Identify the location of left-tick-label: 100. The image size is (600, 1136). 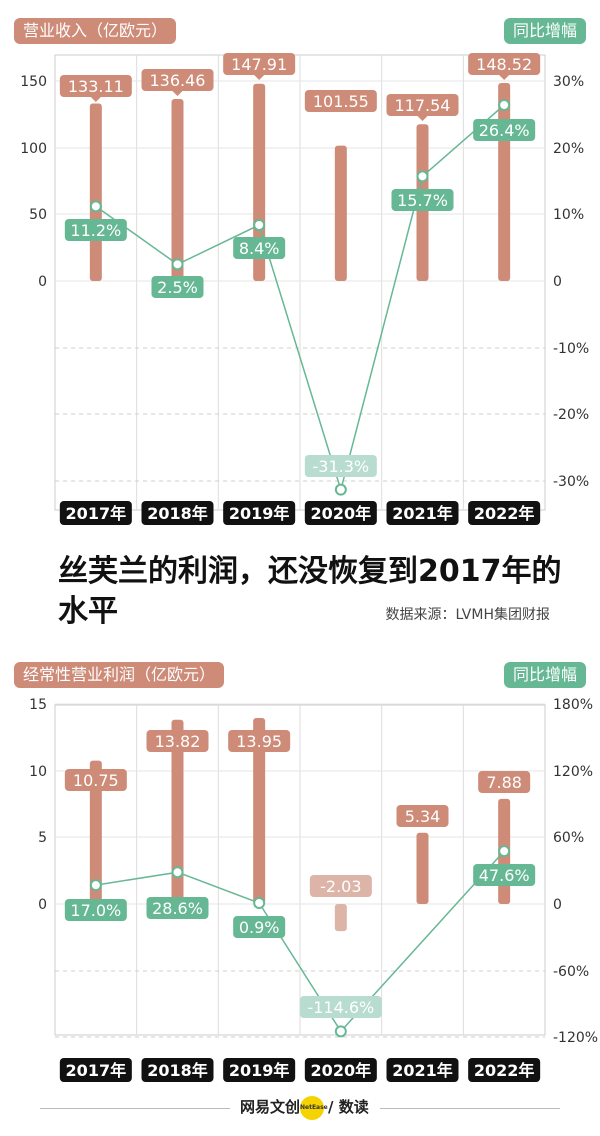
(33, 149).